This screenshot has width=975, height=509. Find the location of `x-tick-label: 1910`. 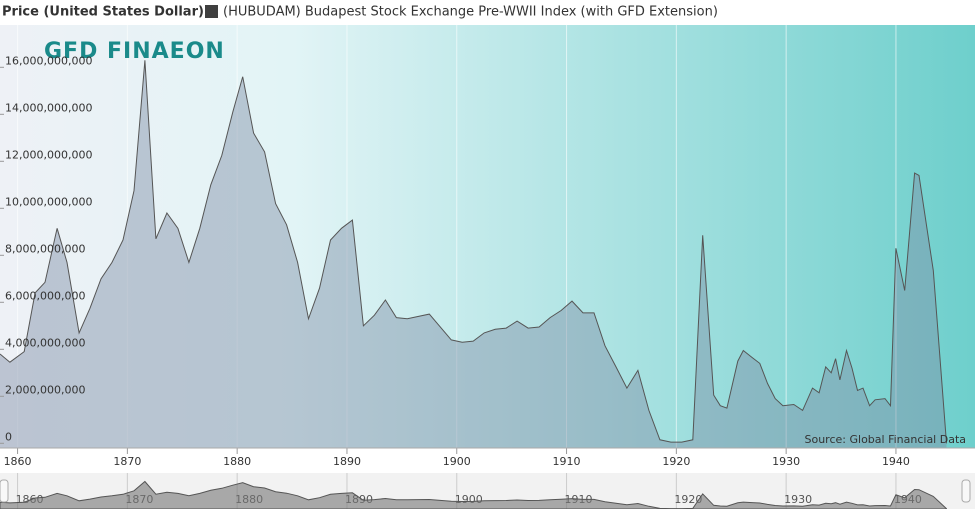

x-tick-label: 1910 is located at coordinates (567, 461).